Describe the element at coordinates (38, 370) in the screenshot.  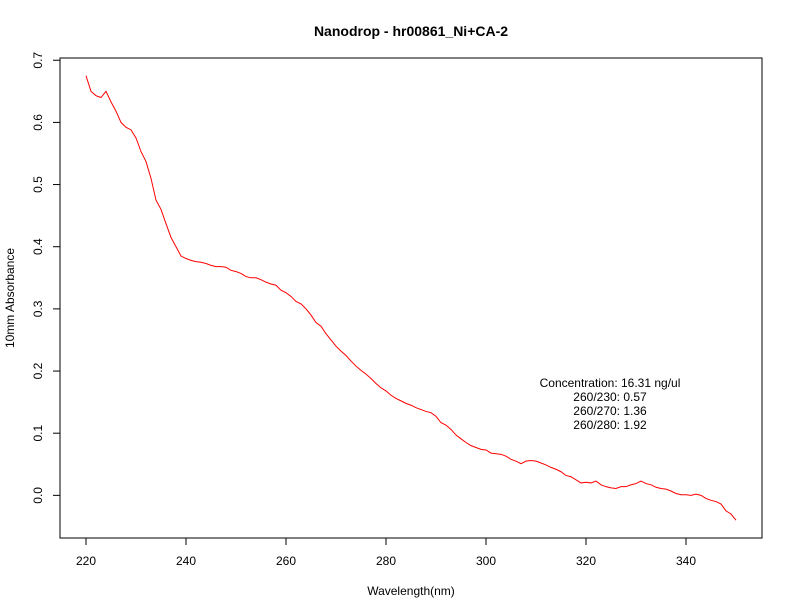
I see `y-tick-label: 0.2` at that location.